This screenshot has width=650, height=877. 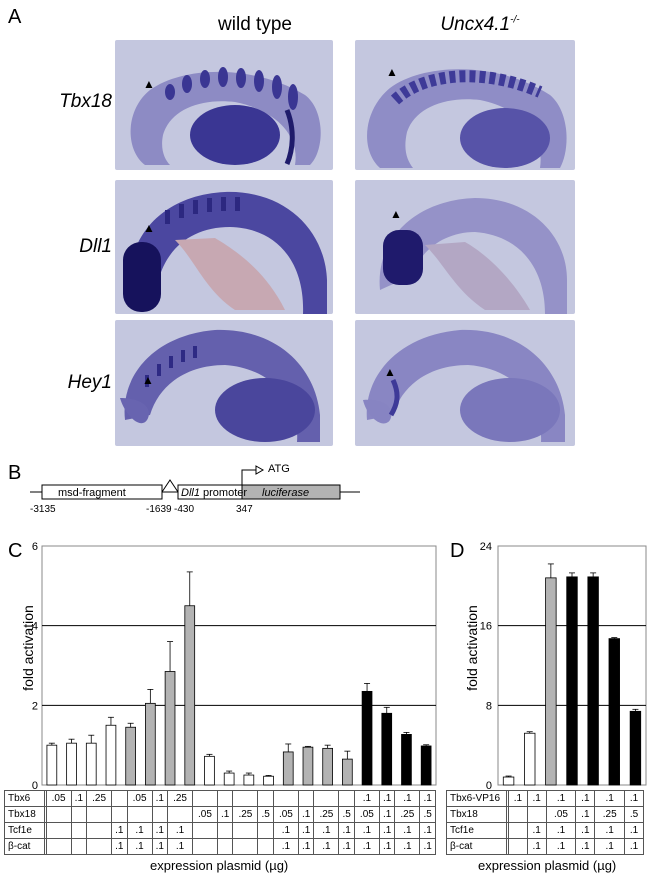 I want to click on position-label: 347, so click(x=244, y=509).